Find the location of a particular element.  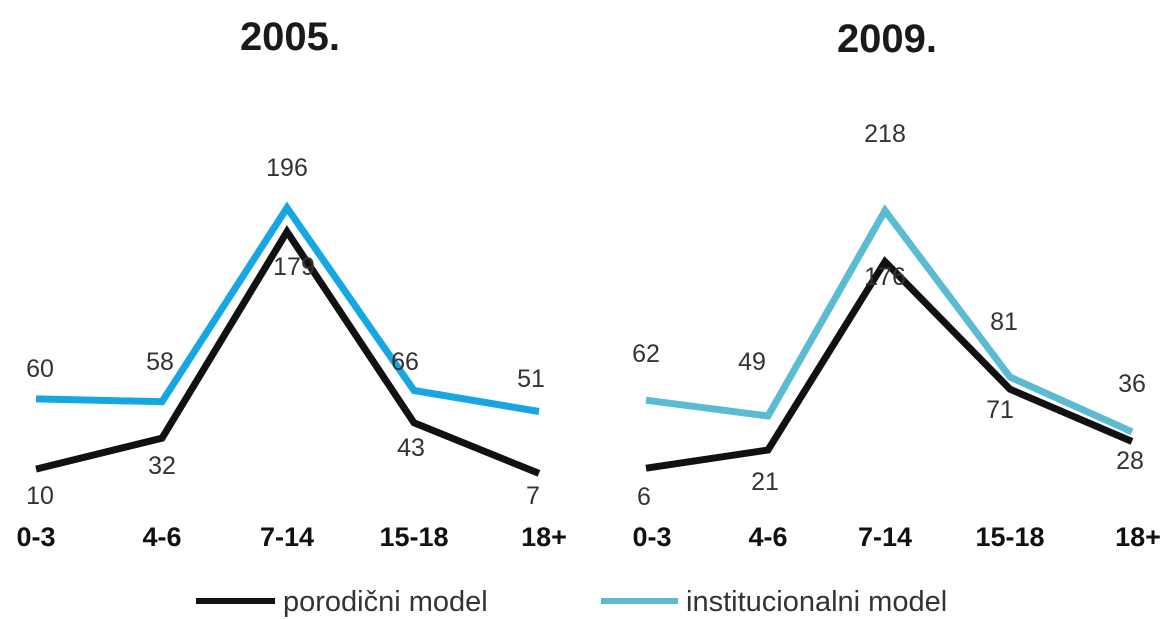

category-label-4-6-2009: 4-6 is located at coordinates (767, 537).